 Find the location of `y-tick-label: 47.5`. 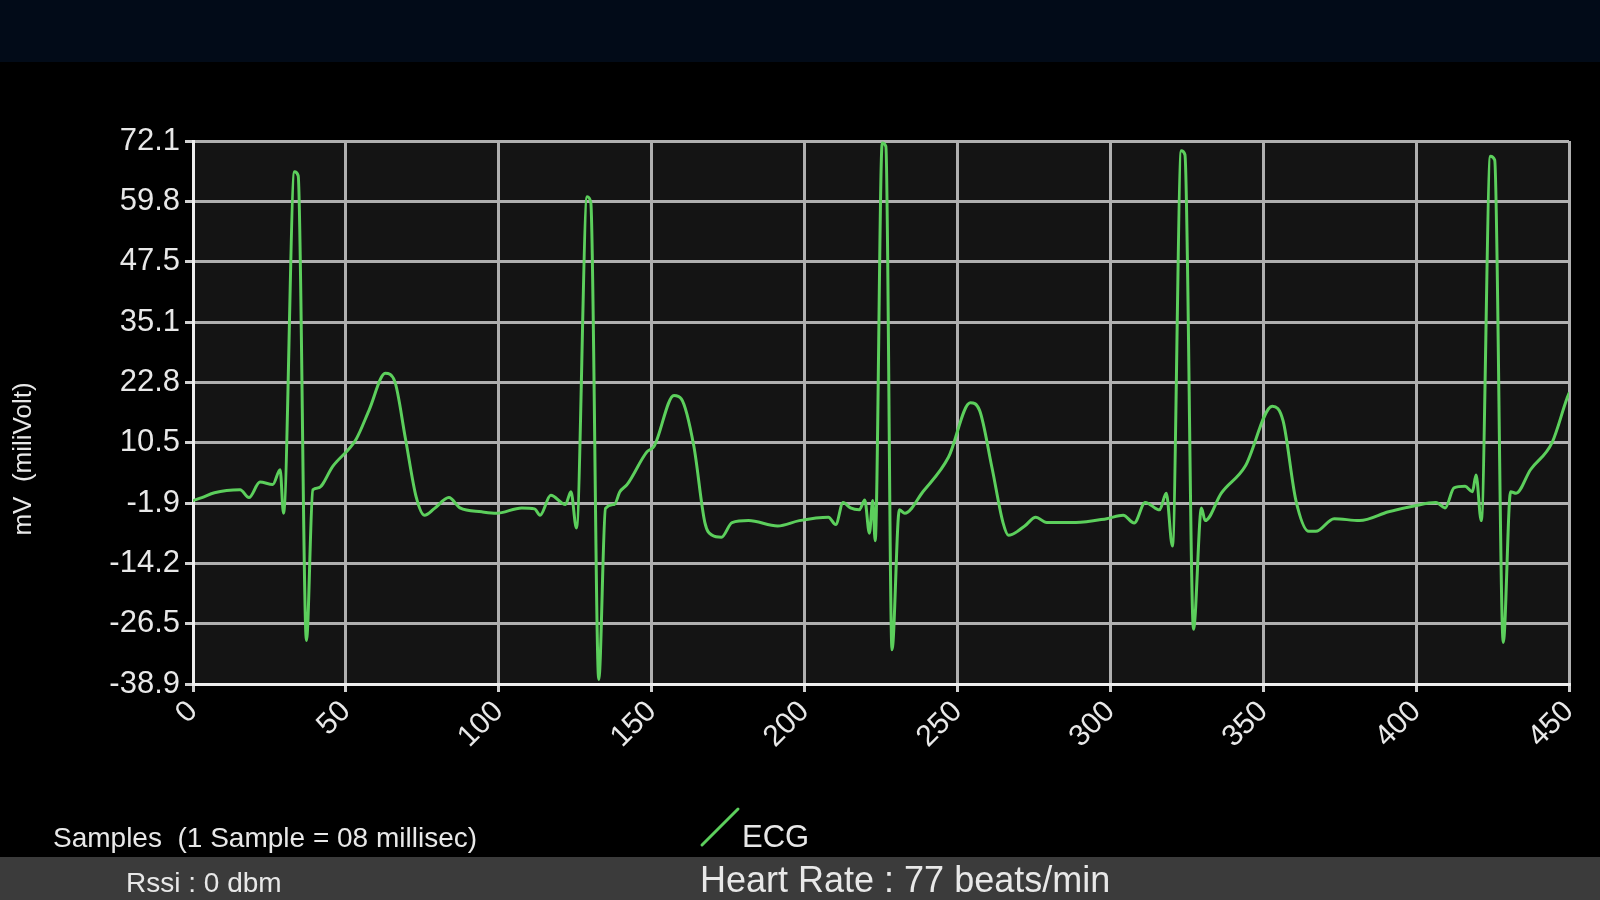

y-tick-label: 47.5 is located at coordinates (149, 259).